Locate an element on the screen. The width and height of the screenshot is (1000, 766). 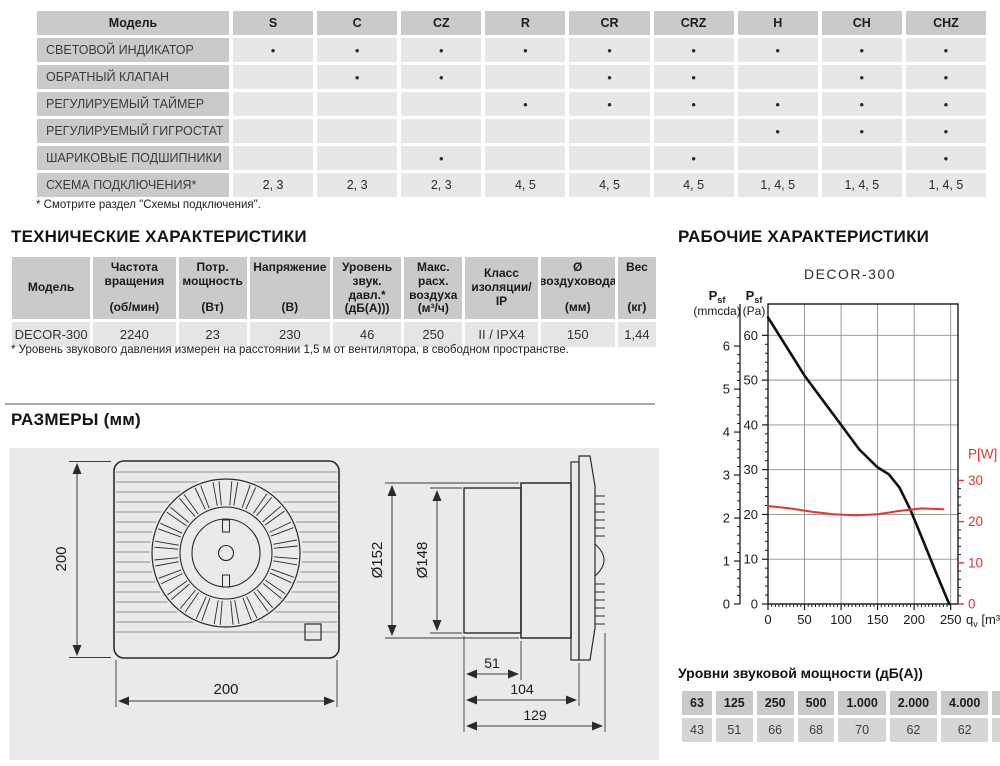
tech-header-unit: (об/мин) is located at coordinates (134, 307).